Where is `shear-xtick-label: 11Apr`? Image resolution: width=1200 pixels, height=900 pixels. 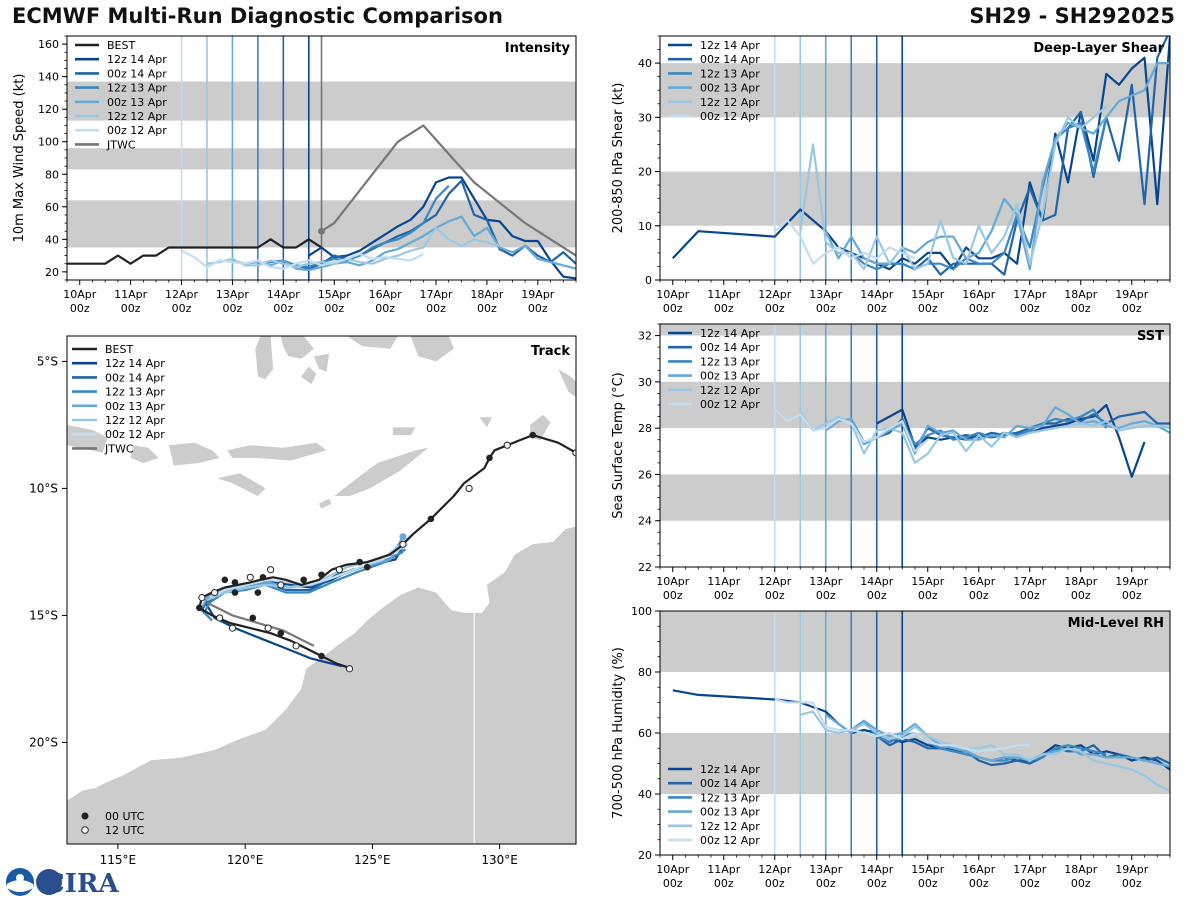 shear-xtick-label: 11Apr is located at coordinates (724, 294).